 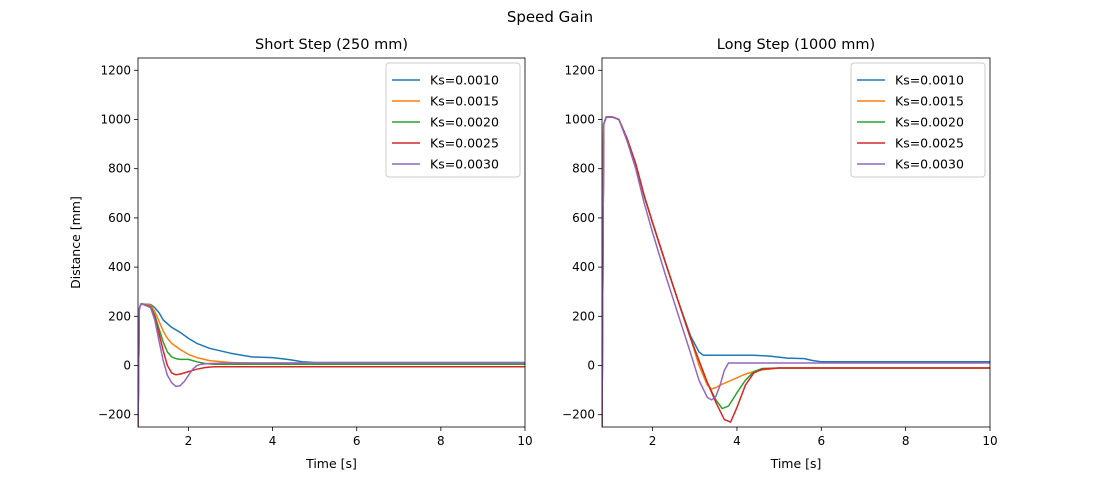 What do you see at coordinates (75, 242) in the screenshot?
I see `y-axis-label: Distance [mm]` at bounding box center [75, 242].